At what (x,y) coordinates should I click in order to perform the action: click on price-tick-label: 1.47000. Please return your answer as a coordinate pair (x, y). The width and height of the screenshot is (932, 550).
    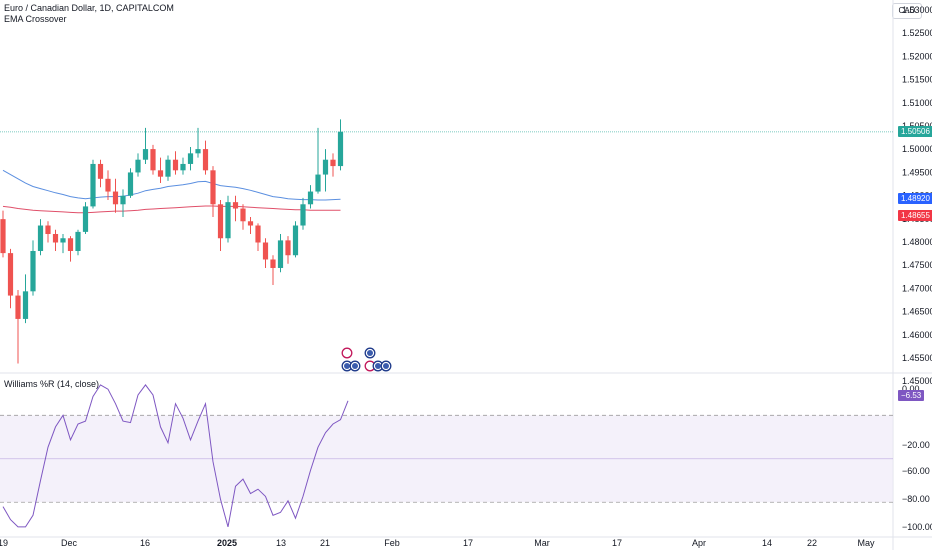
    Looking at the image, I should click on (917, 288).